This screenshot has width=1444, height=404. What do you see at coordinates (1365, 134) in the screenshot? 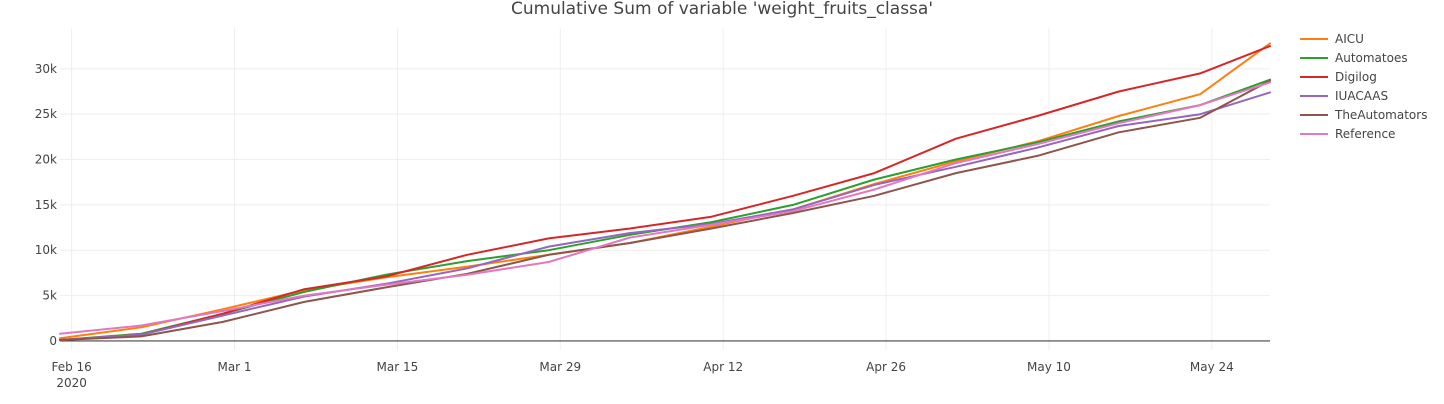
I see `legend-label: Reference` at bounding box center [1365, 134].